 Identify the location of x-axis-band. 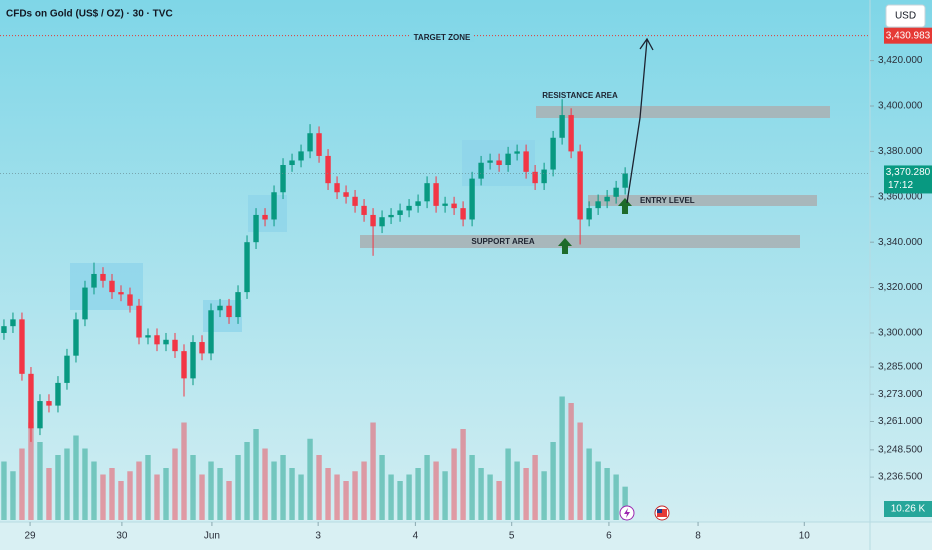
(466, 536).